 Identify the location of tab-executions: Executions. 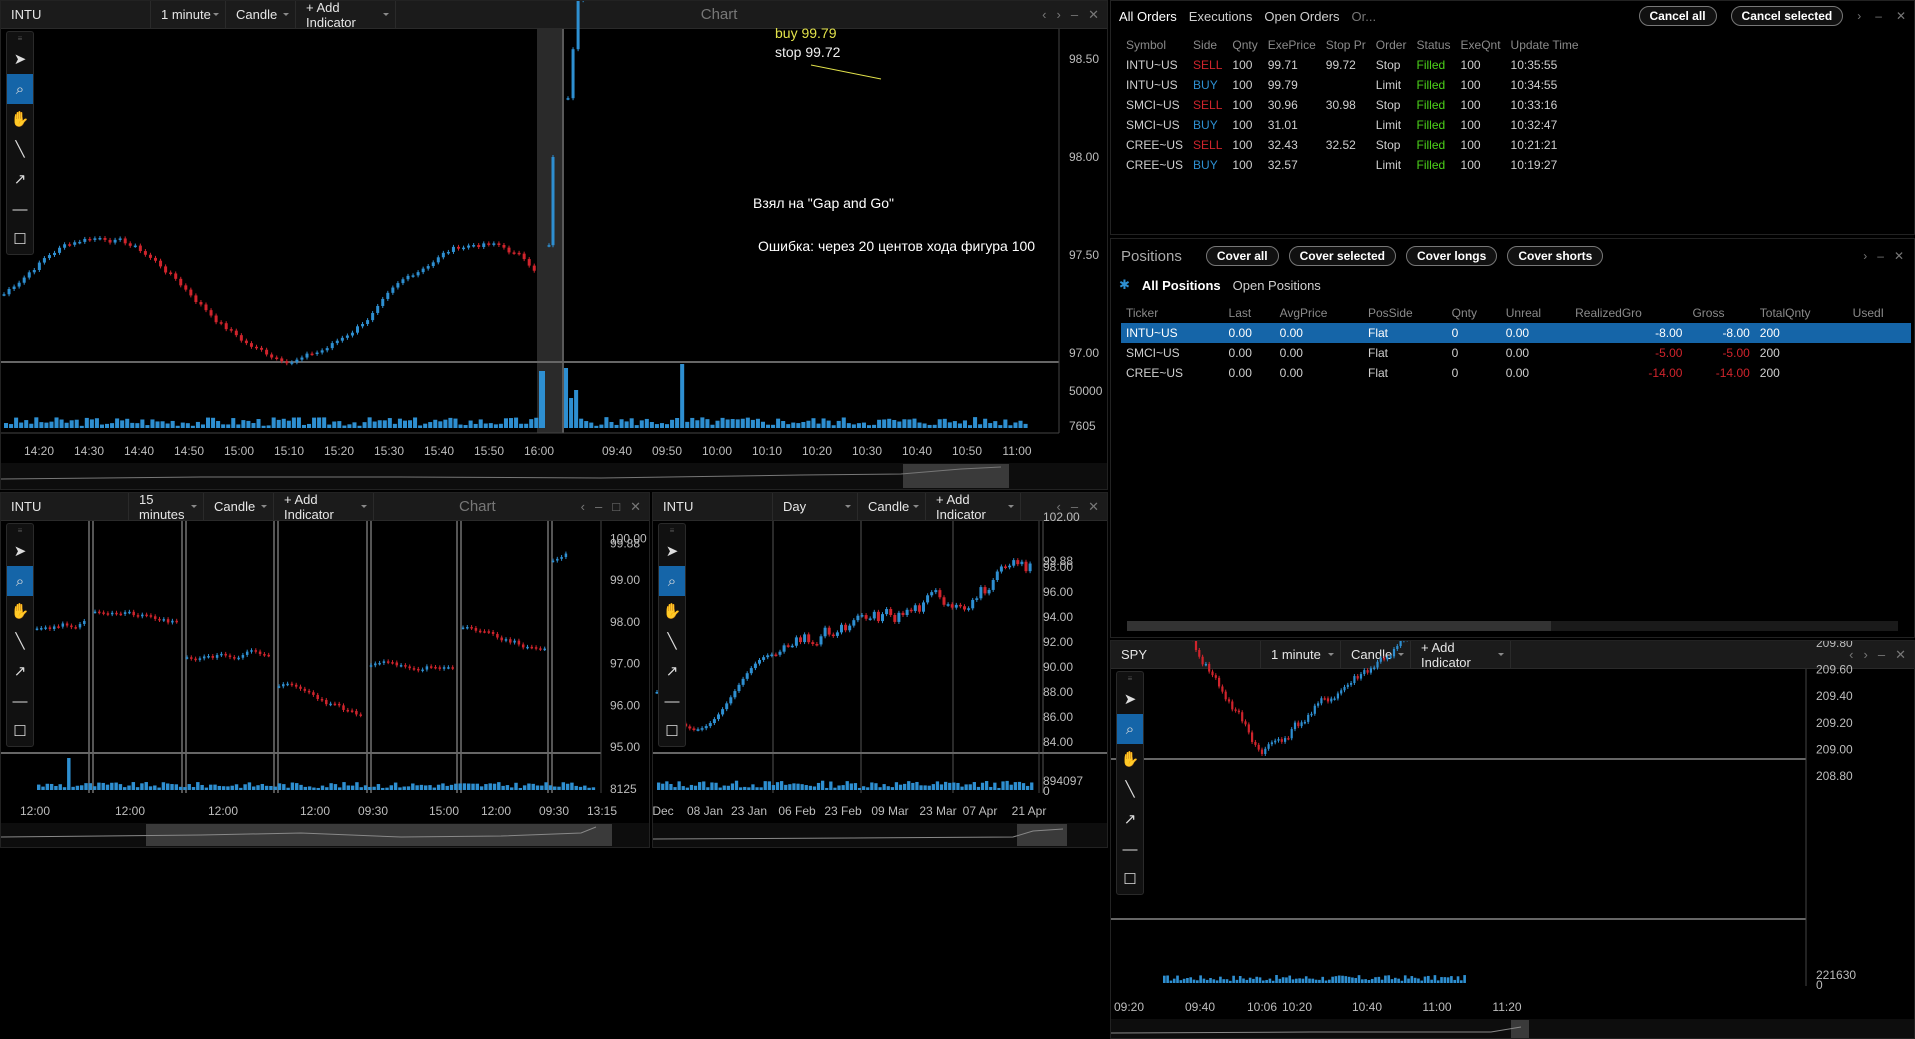
(1220, 16).